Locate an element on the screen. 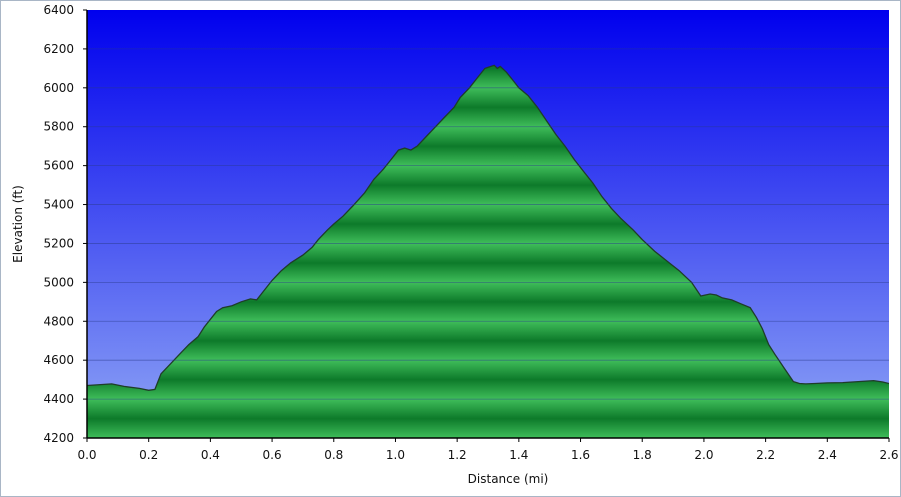  x-tick-label: 0.2 is located at coordinates (148, 455).